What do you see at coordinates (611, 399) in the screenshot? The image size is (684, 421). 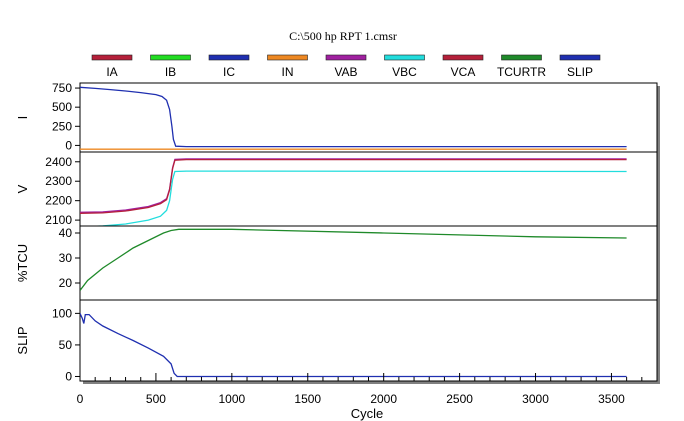 I see `x-tick-label: 3500` at bounding box center [611, 399].